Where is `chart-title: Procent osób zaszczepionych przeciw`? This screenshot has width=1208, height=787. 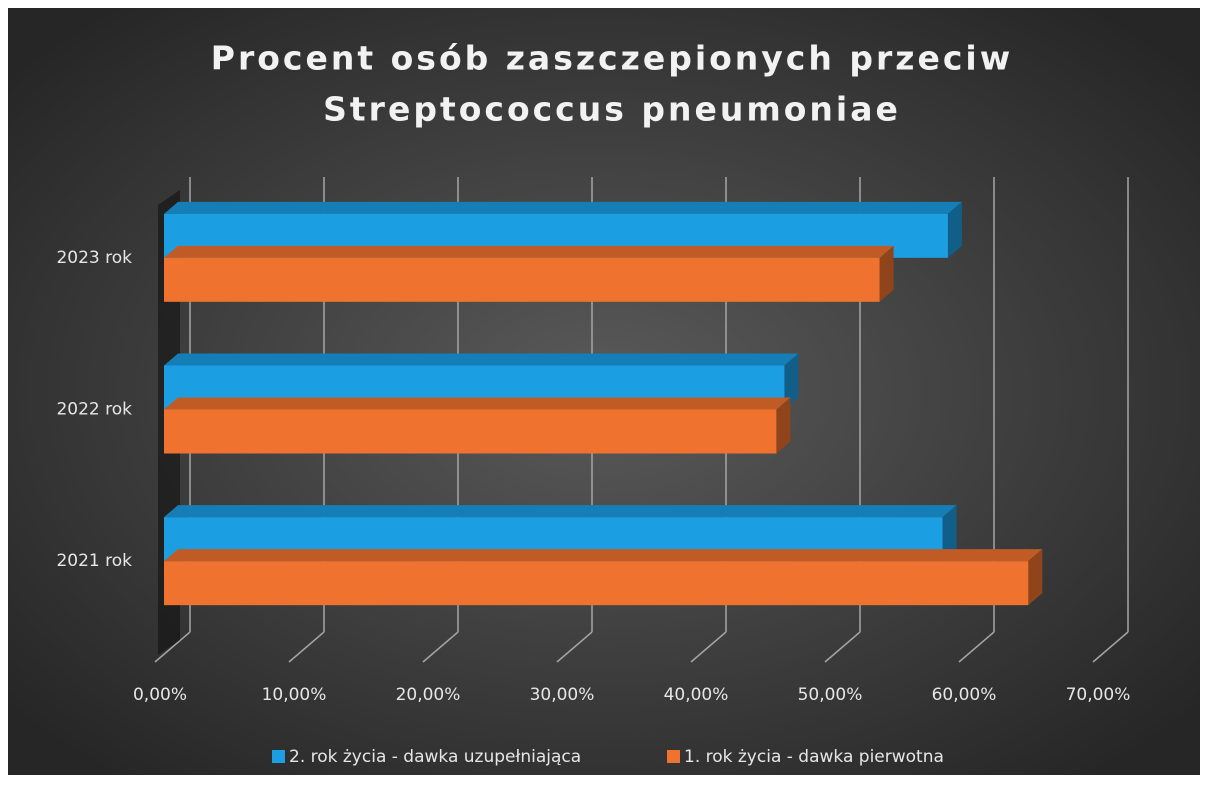 chart-title: Procent osób zaszczepionych przeciw is located at coordinates (612, 58).